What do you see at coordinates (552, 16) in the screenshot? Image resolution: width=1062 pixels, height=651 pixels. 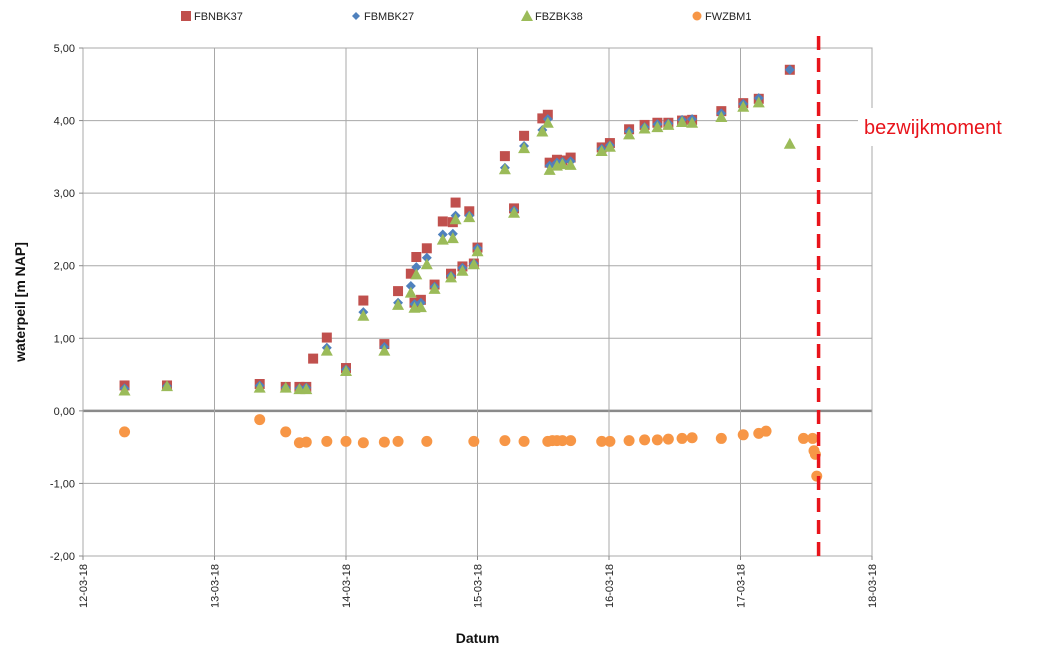 I see `legend-item-fbzbk38: FBZBK38` at bounding box center [552, 16].